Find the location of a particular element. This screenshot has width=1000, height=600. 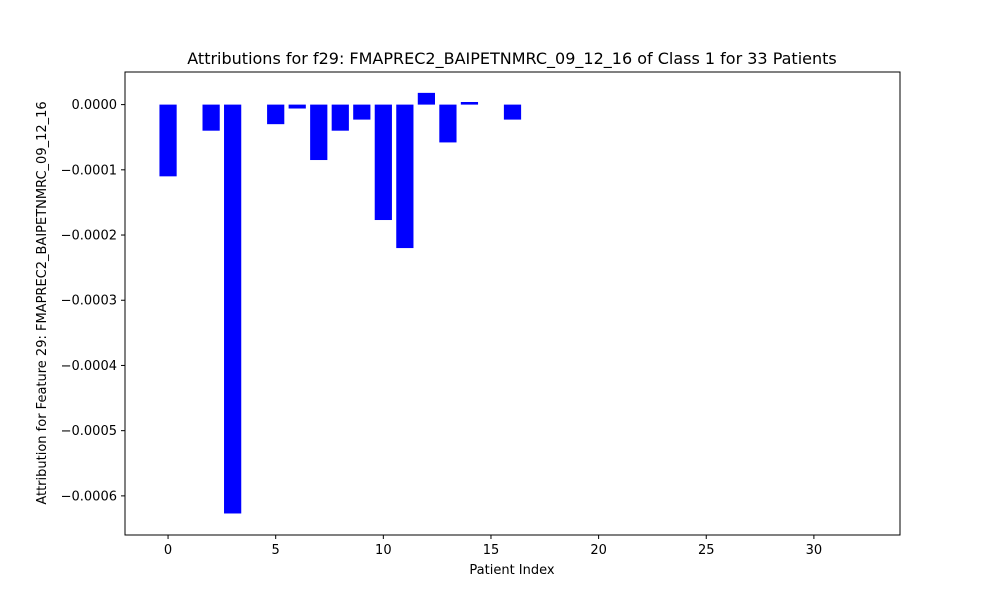

y-tick-label: 0.0000 is located at coordinates (95, 105).